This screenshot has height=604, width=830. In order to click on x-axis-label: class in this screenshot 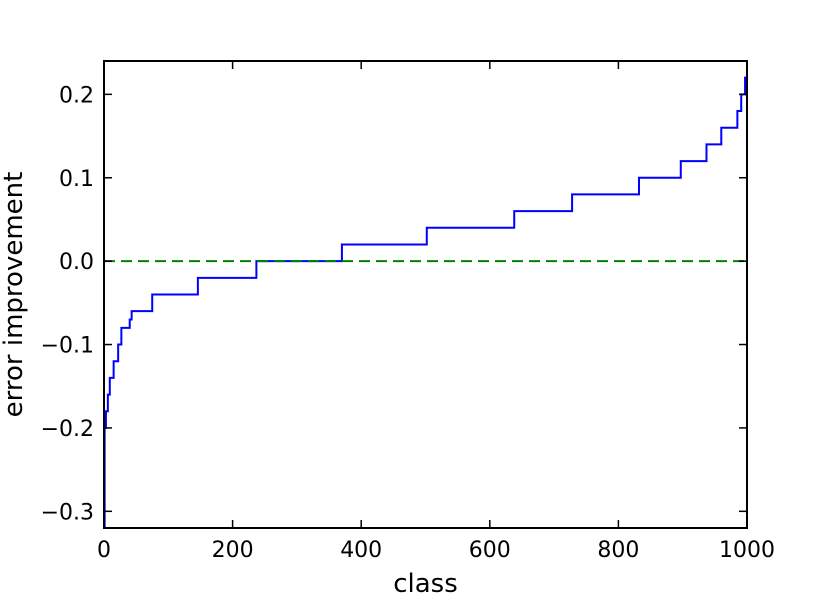, I will do `click(425, 584)`.